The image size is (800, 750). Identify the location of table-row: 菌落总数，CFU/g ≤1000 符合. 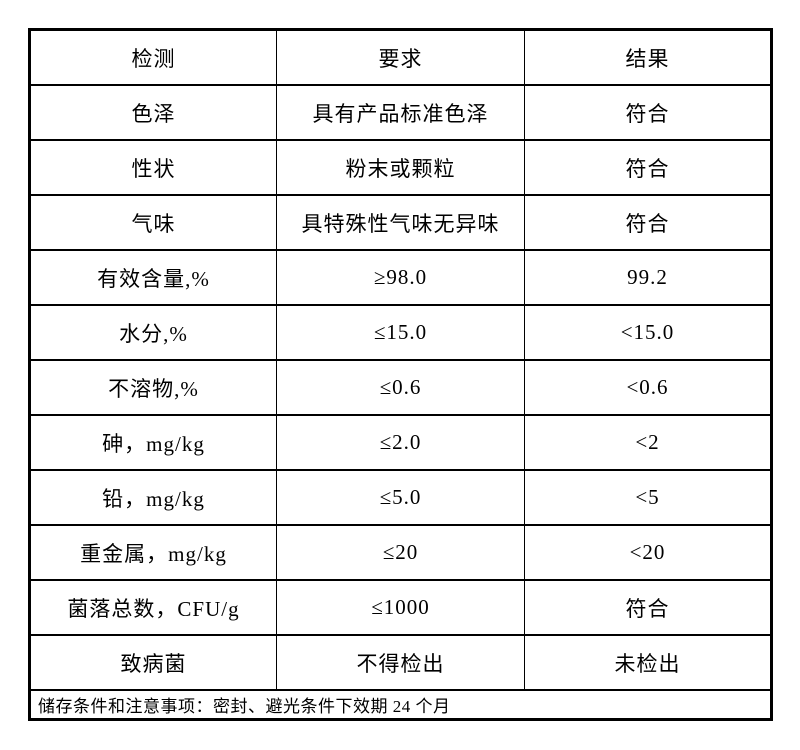
(400, 607).